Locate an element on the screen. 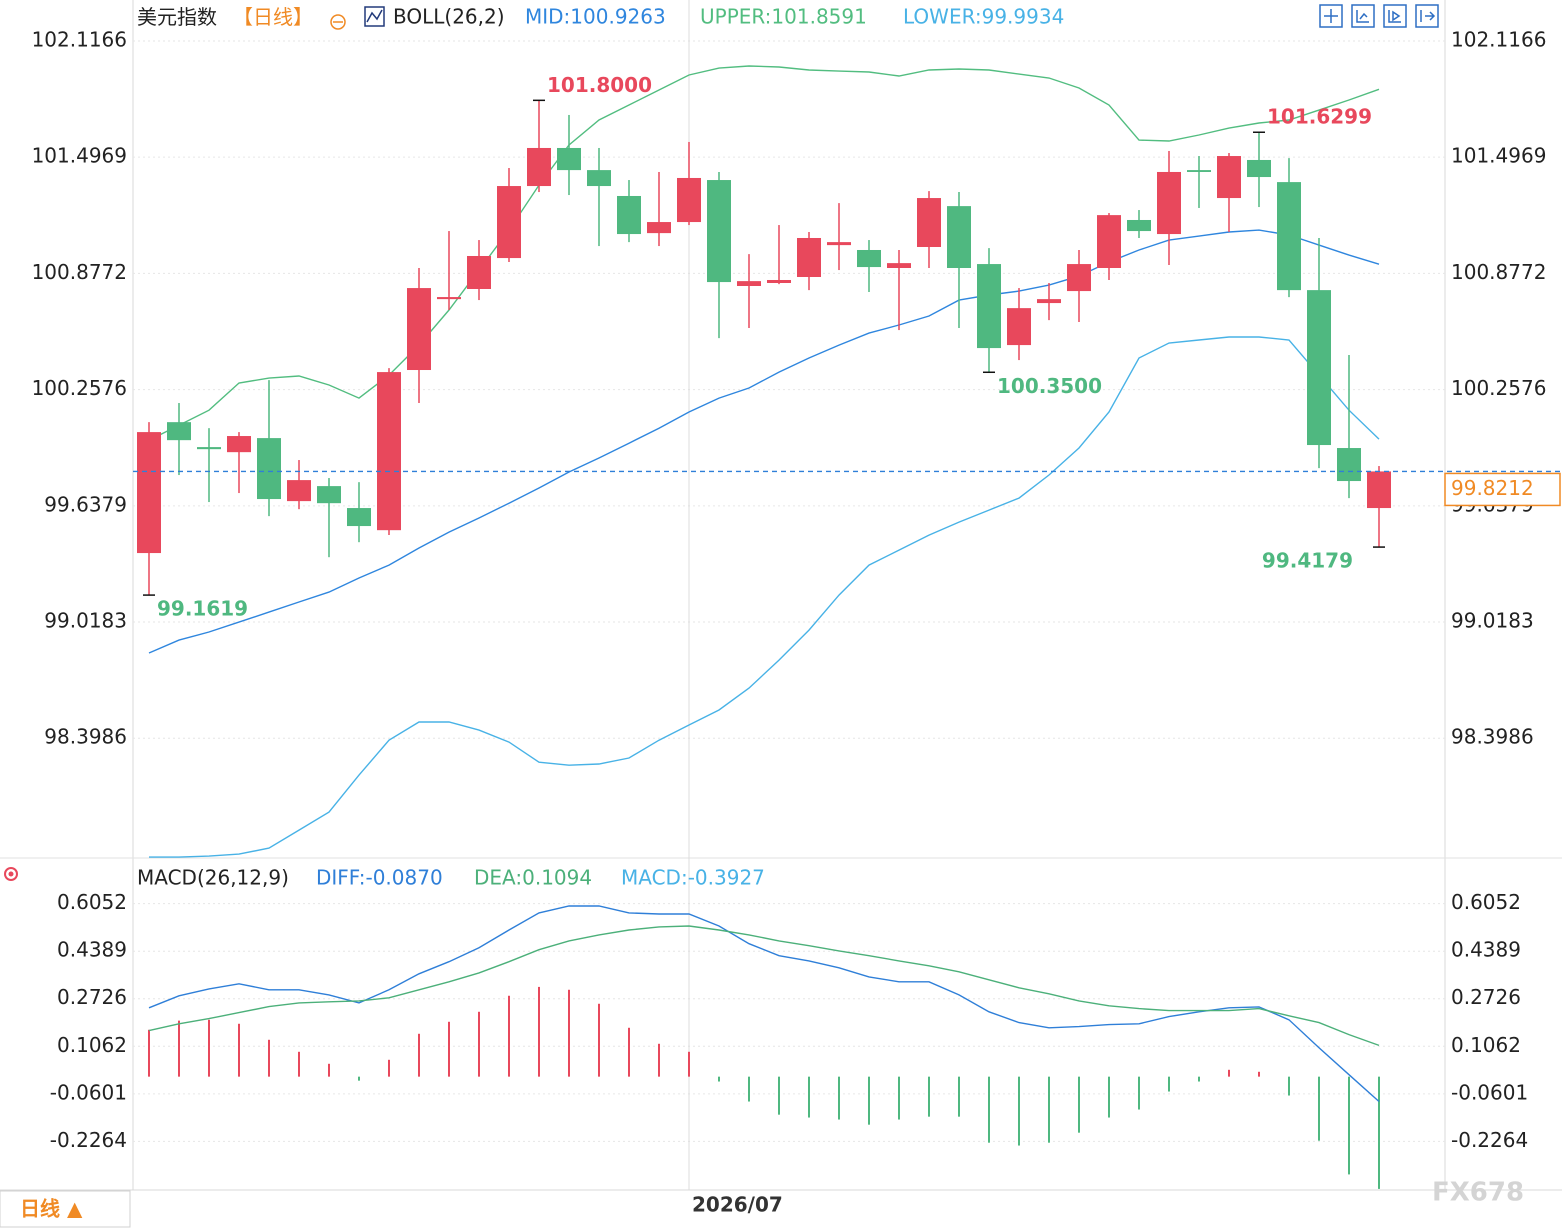  y-tick-label: 102.1166 is located at coordinates (79, 39).